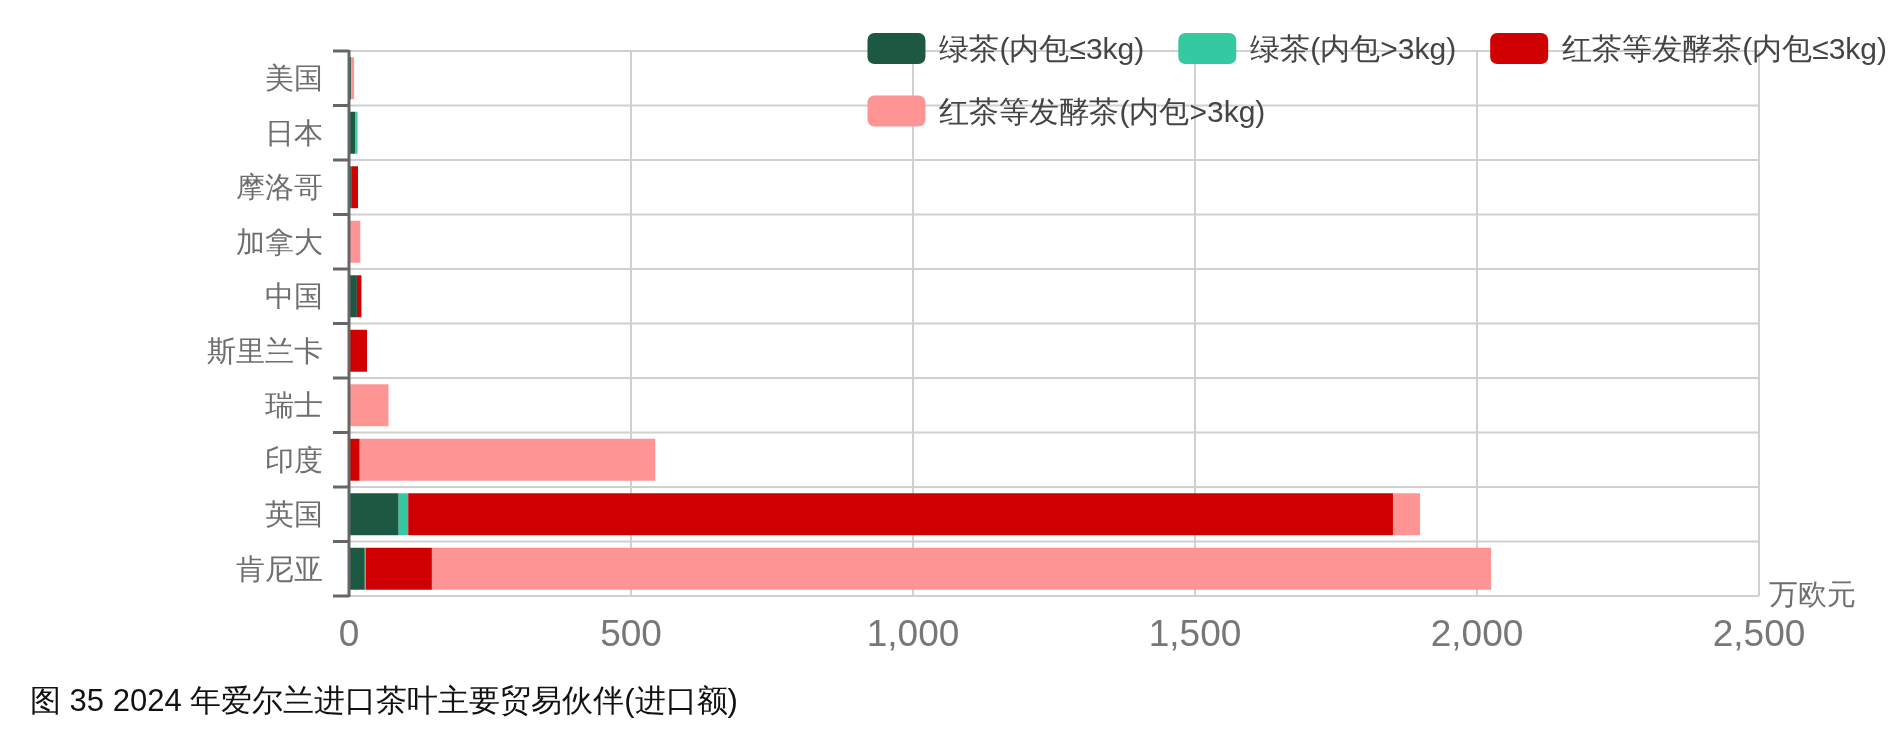  Describe the element at coordinates (294, 459) in the screenshot. I see `y-tick-label: 印度` at that location.